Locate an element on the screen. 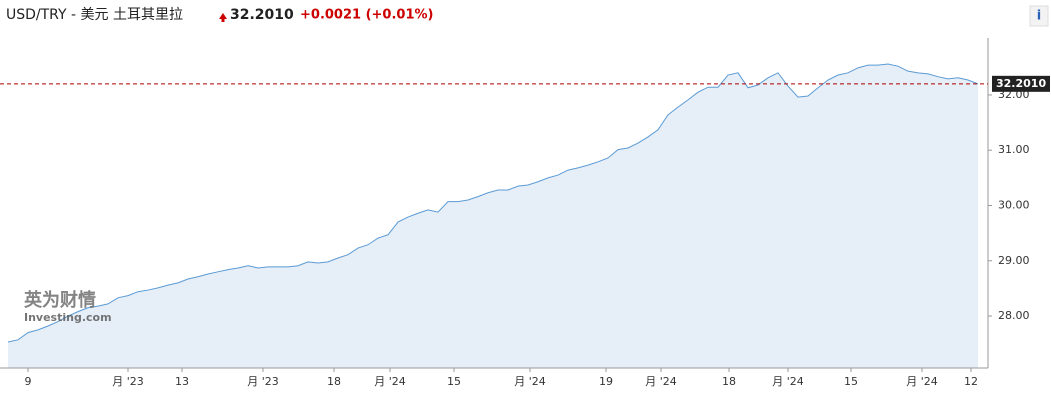 This screenshot has height=412, width=1051. y-tick-label: 31.00 is located at coordinates (1014, 149).